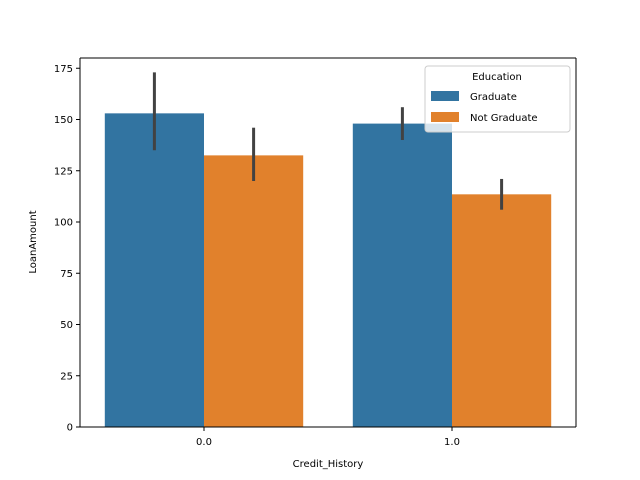 The image size is (640, 480). I want to click on legend-swatch-not-graduate, so click(445, 117).